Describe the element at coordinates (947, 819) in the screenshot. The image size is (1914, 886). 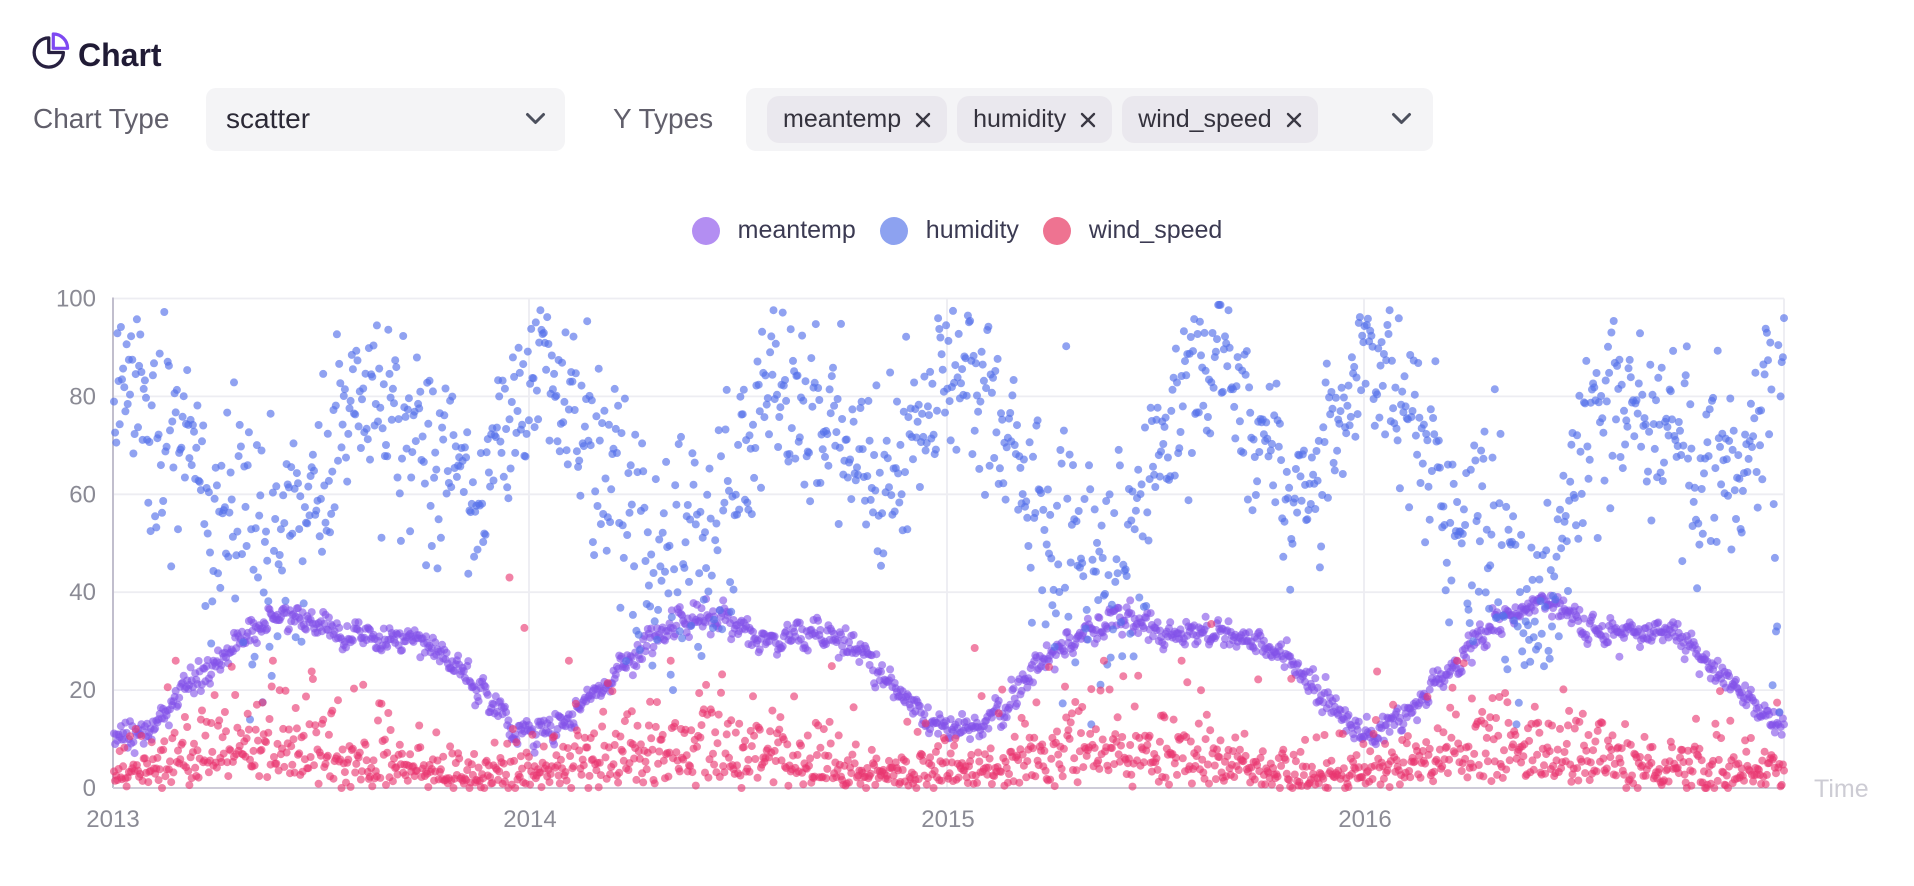
I see `svg-text: 2015` at that location.